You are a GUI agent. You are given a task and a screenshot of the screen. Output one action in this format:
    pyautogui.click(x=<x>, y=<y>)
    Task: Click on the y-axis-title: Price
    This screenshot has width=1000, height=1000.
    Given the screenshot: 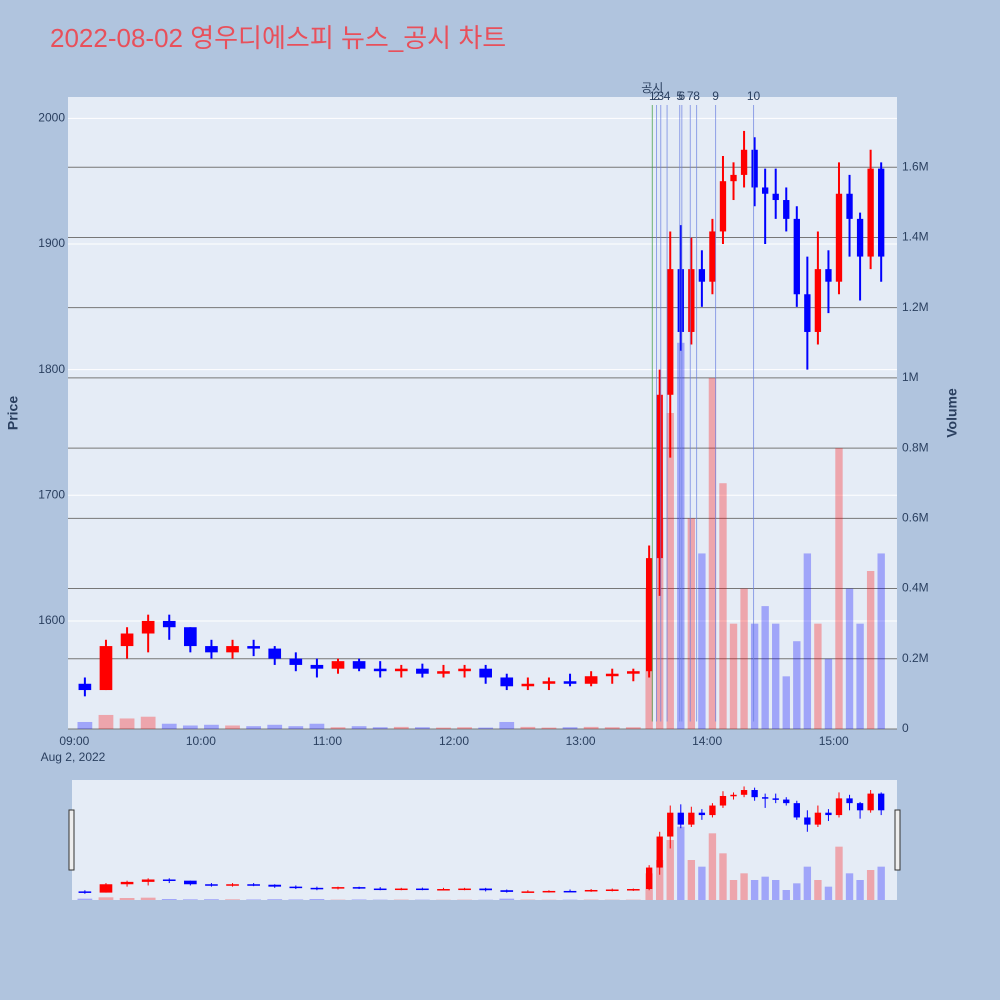 What is the action you would take?
    pyautogui.click(x=13, y=413)
    